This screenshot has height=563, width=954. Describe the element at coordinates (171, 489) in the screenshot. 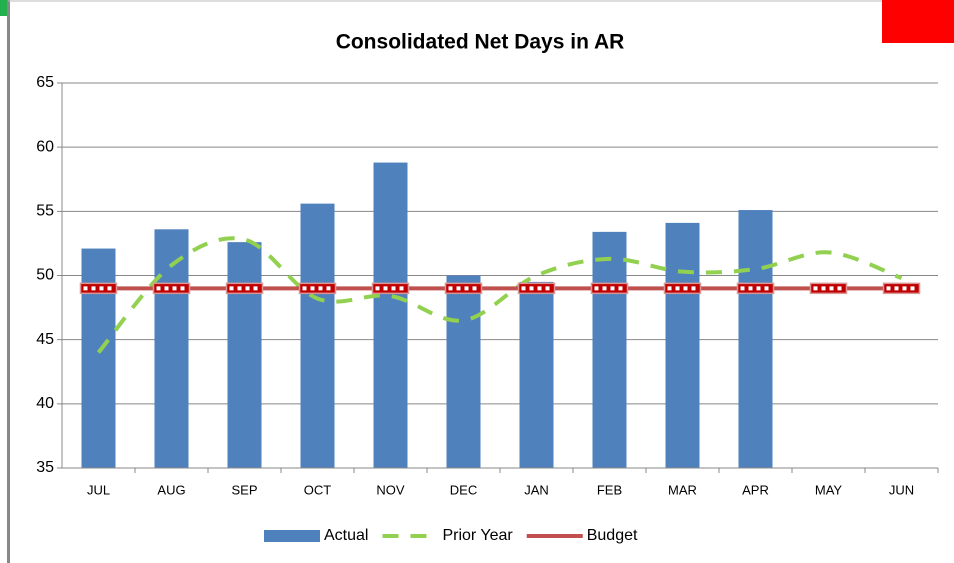

I see `x-tick-label: AUG` at that location.